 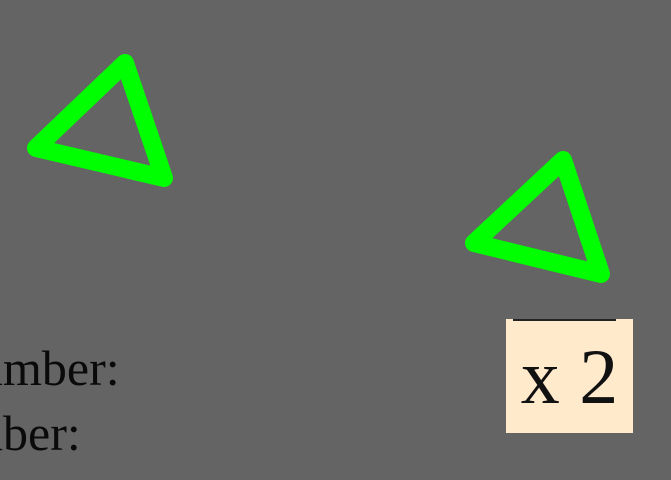 What do you see at coordinates (40, 433) in the screenshot?
I see `text-line-number-2: nber:` at bounding box center [40, 433].